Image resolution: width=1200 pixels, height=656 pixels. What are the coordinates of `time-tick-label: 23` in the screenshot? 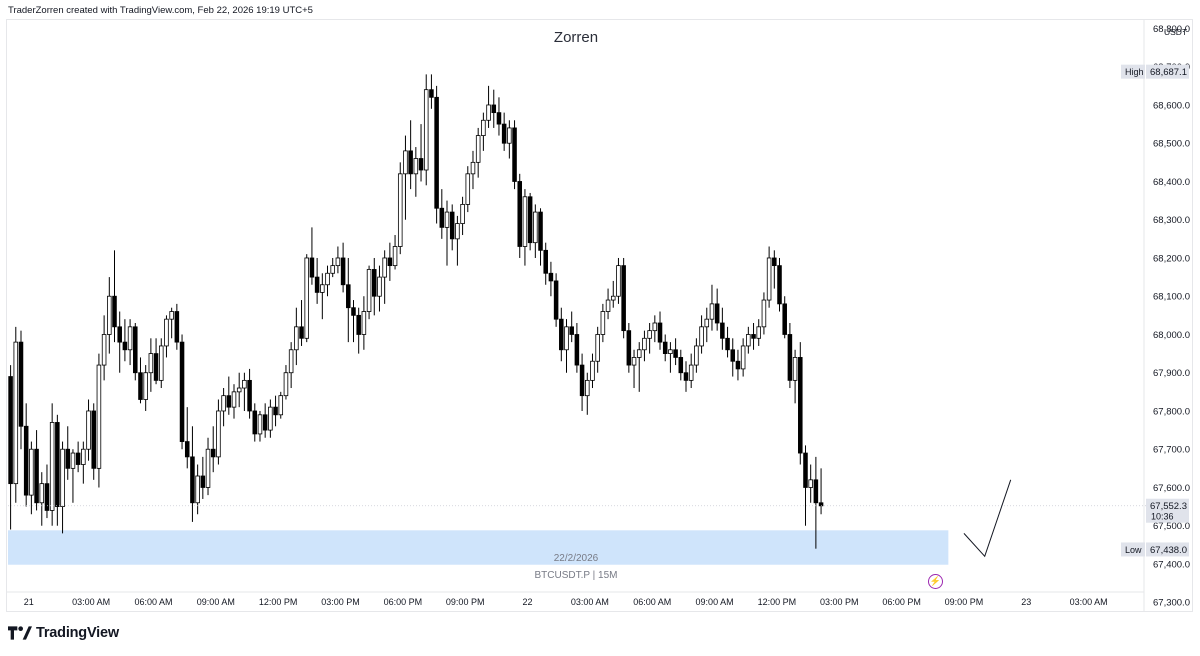 It's located at (1026, 602).